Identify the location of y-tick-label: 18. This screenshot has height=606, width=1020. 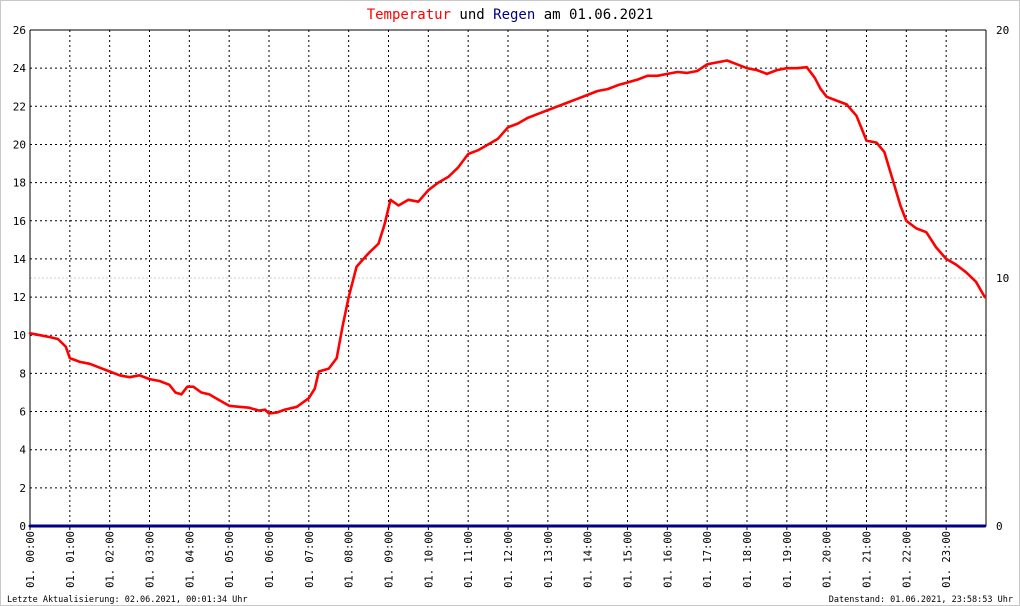
(19, 183).